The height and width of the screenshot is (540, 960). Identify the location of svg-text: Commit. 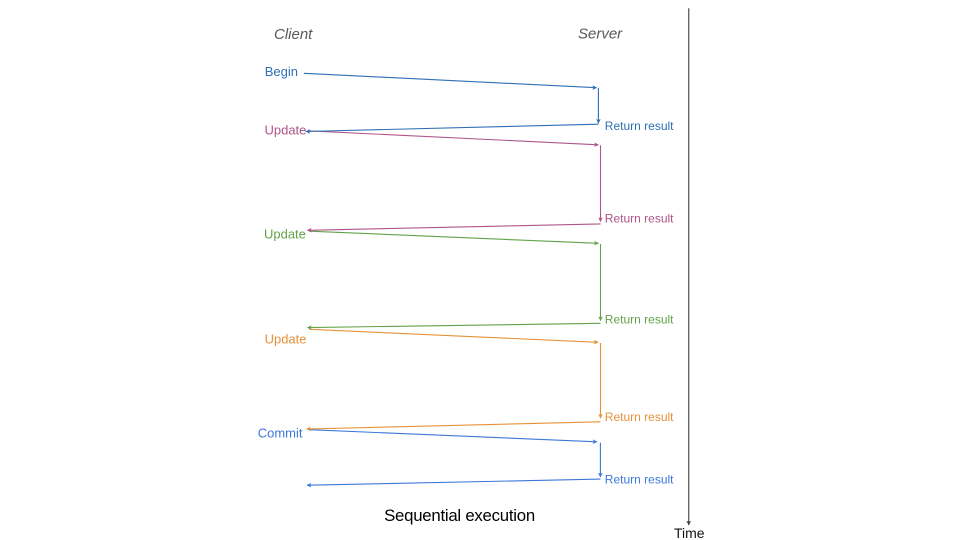
(280, 433).